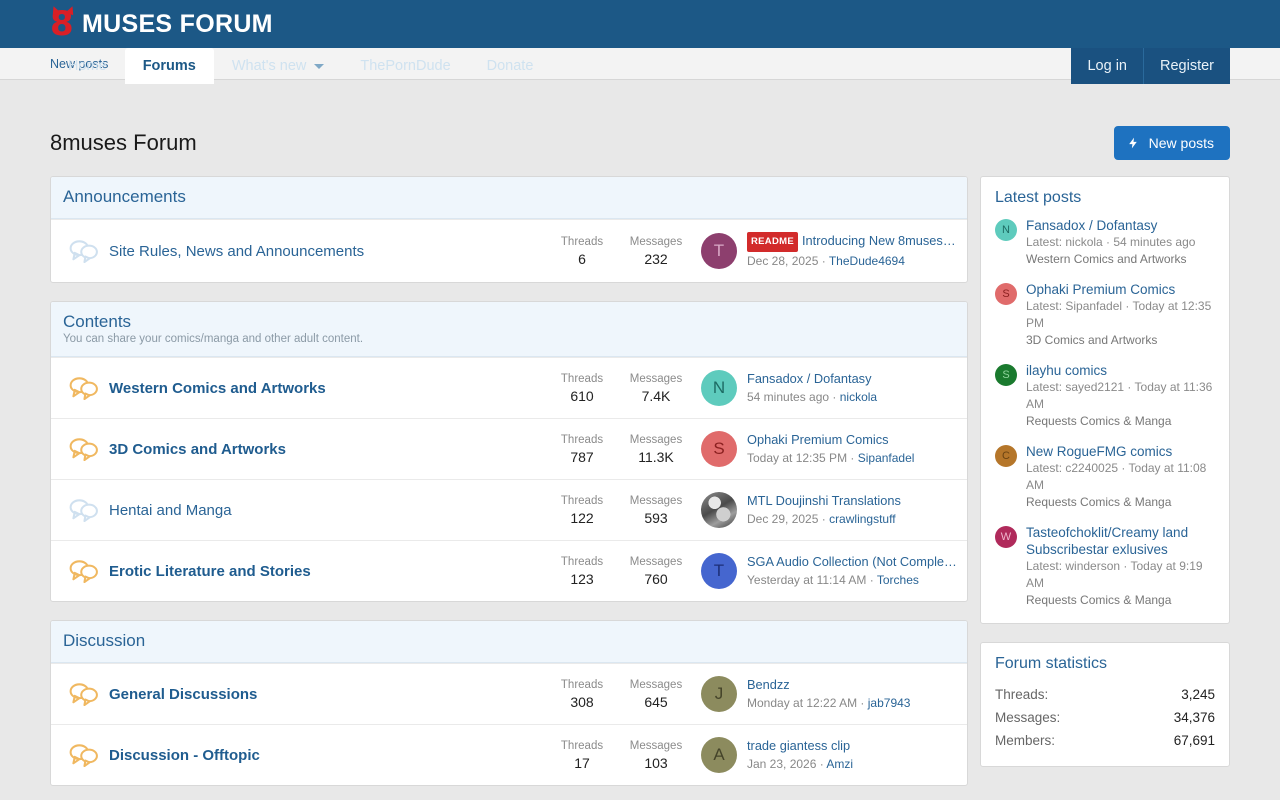  Describe the element at coordinates (63, 23) in the screenshot. I see `devil-eight-icon: 8` at that location.